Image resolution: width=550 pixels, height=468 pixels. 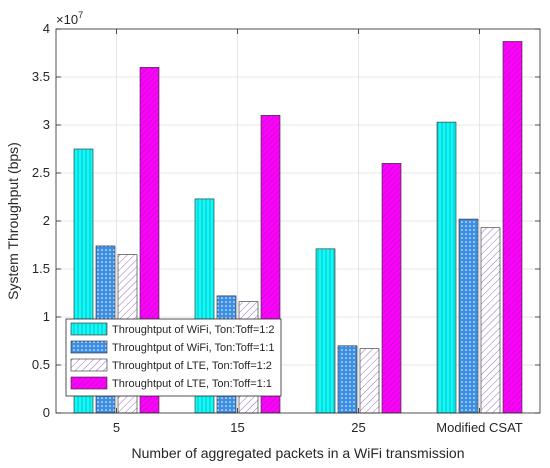 I want to click on y-tick-label: 2, so click(x=46, y=220).